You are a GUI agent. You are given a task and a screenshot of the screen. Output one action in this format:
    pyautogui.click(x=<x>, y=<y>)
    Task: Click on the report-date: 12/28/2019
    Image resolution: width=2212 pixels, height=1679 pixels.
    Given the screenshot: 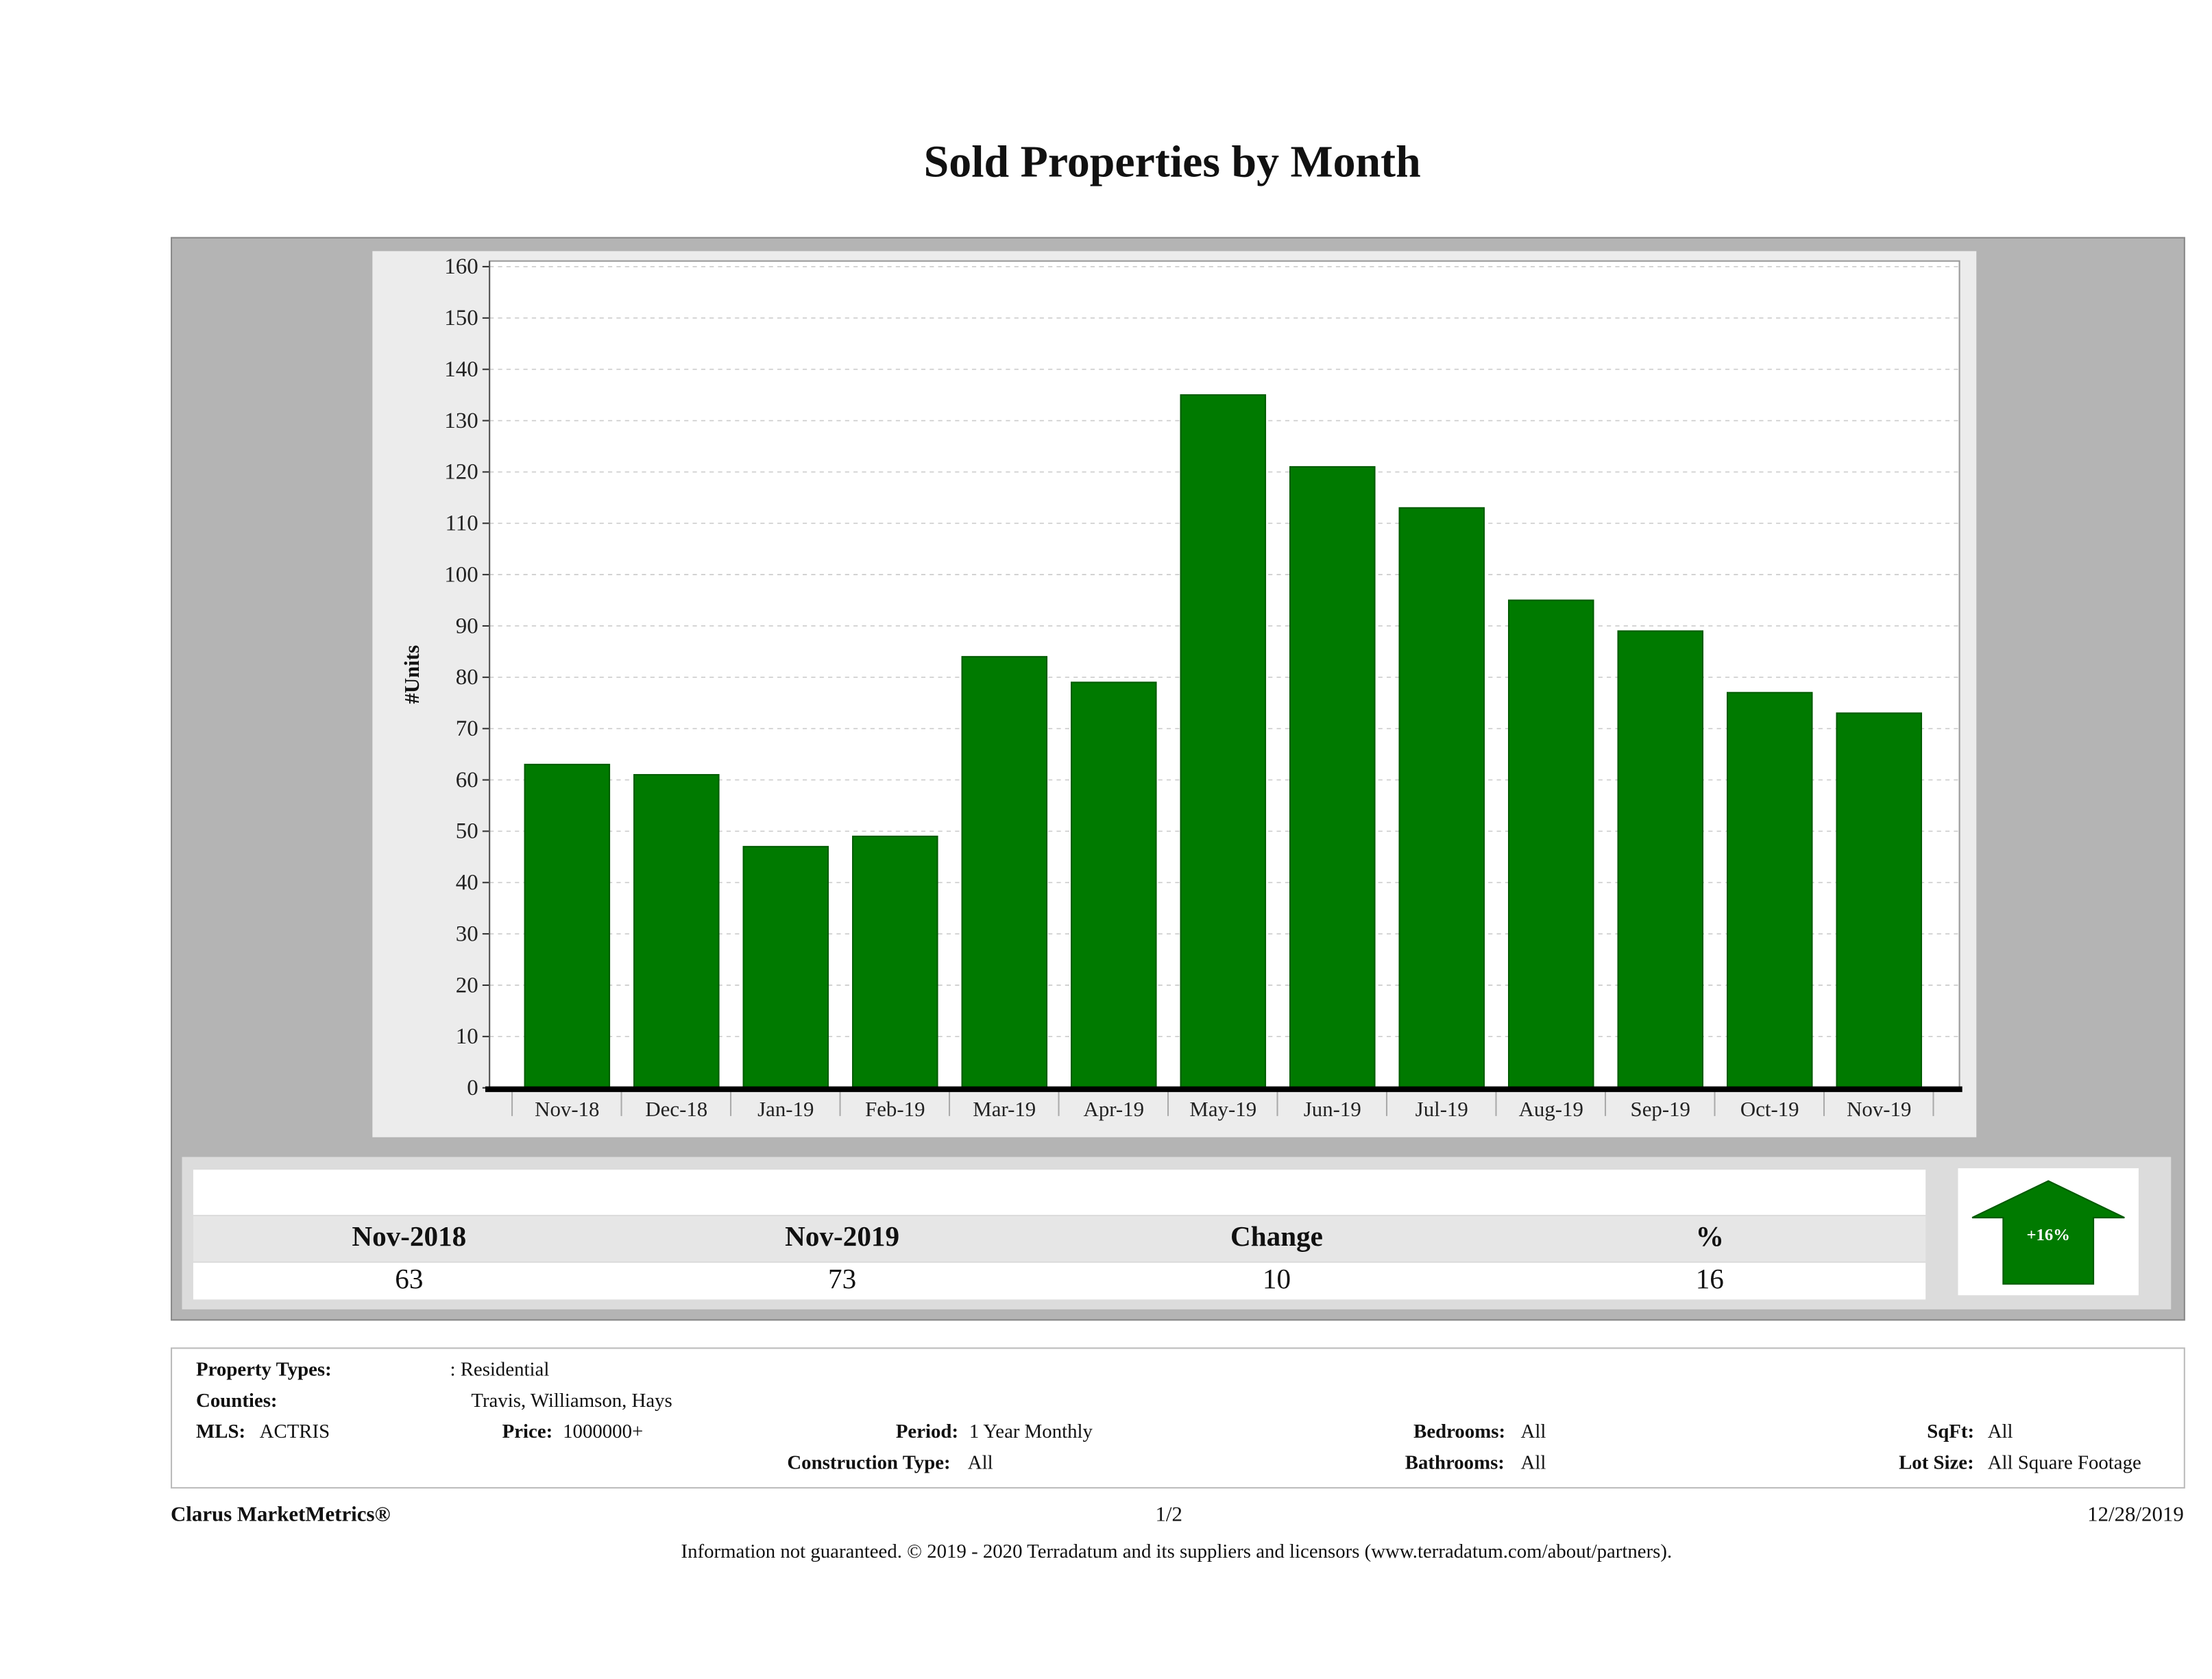 What is the action you would take?
    pyautogui.click(x=2135, y=1515)
    